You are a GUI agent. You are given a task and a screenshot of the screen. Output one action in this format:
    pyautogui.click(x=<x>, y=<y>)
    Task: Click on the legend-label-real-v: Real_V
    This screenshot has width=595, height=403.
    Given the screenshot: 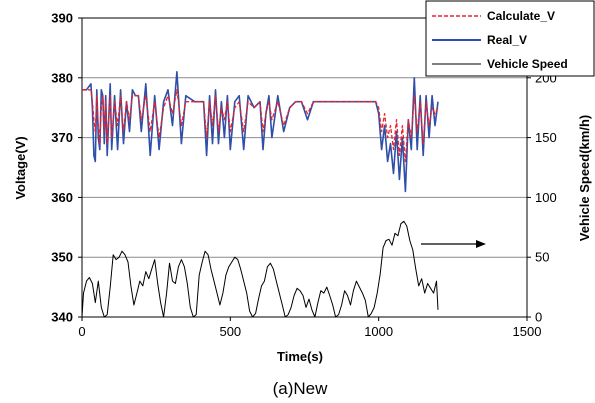 What is the action you would take?
    pyautogui.click(x=507, y=40)
    